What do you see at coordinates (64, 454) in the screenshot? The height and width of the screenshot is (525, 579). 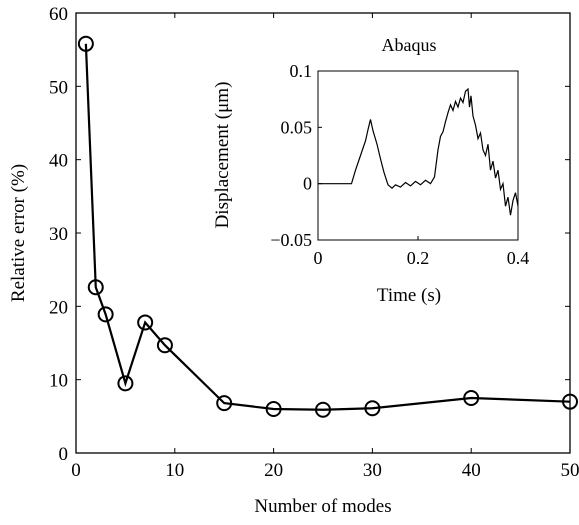 I see `main-y-tick-label: 0` at bounding box center [64, 454].